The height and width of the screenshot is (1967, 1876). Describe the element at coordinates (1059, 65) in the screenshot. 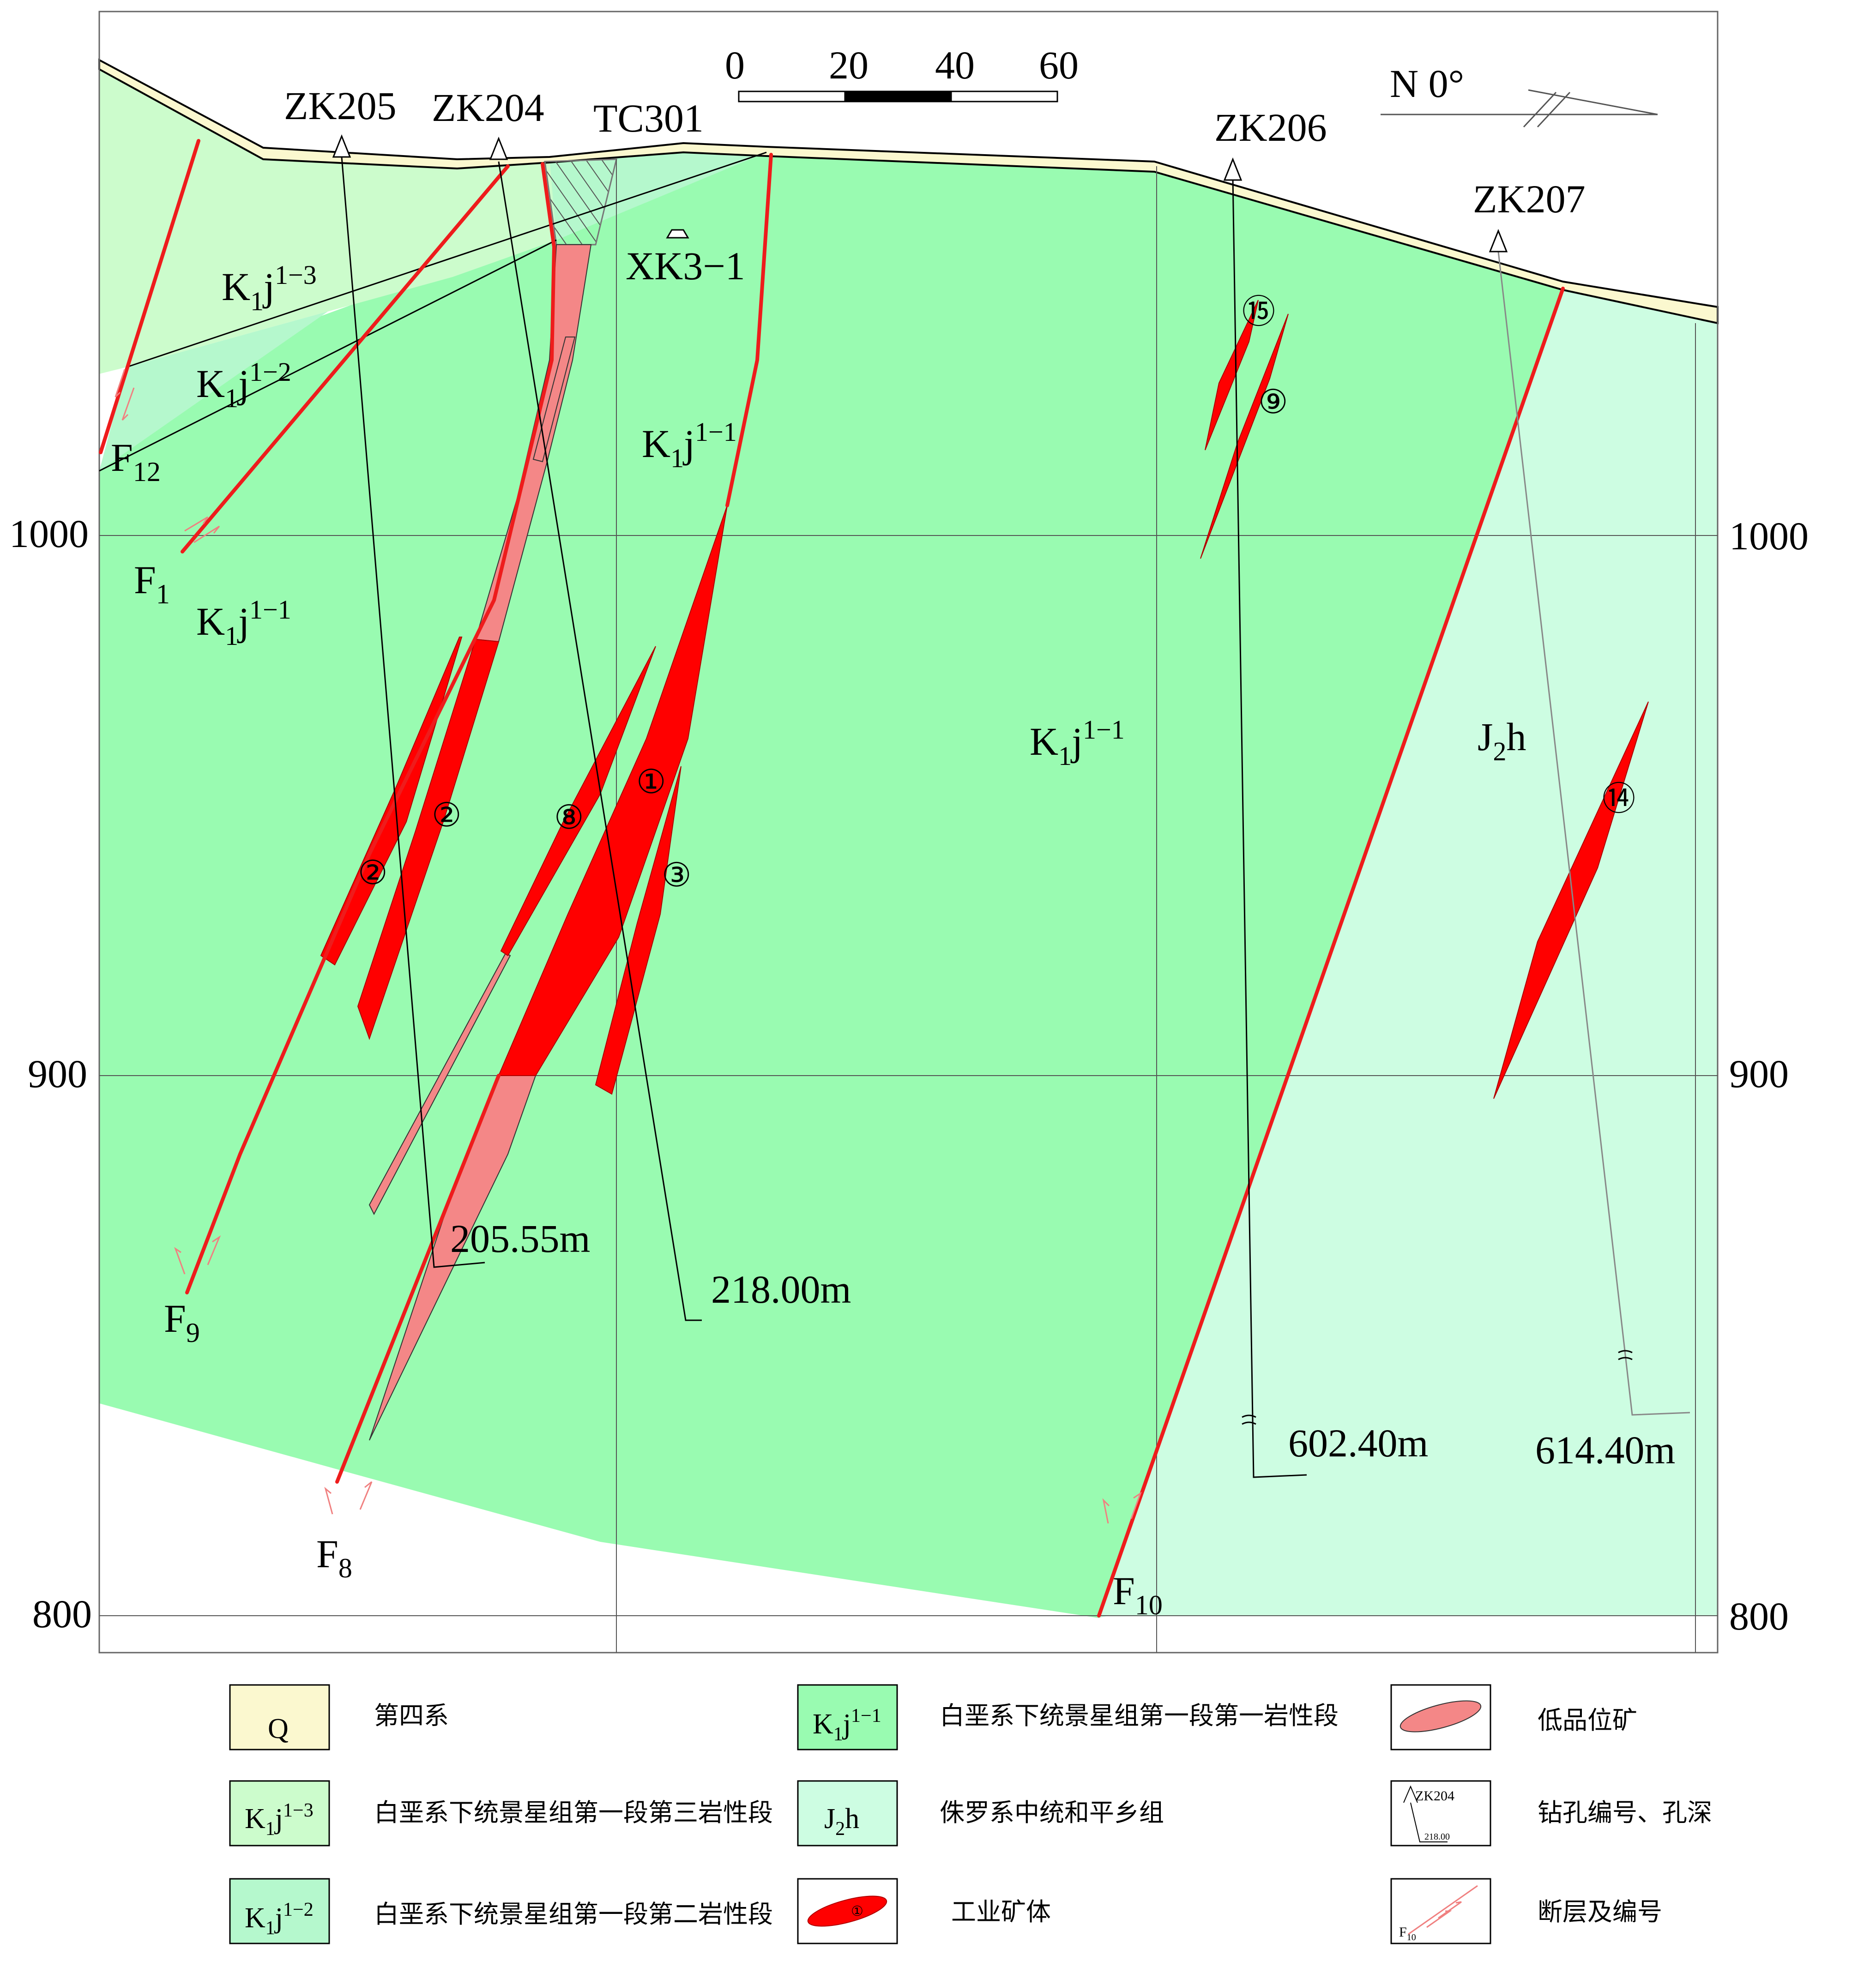

I see `scale-tick-60: 60` at that location.